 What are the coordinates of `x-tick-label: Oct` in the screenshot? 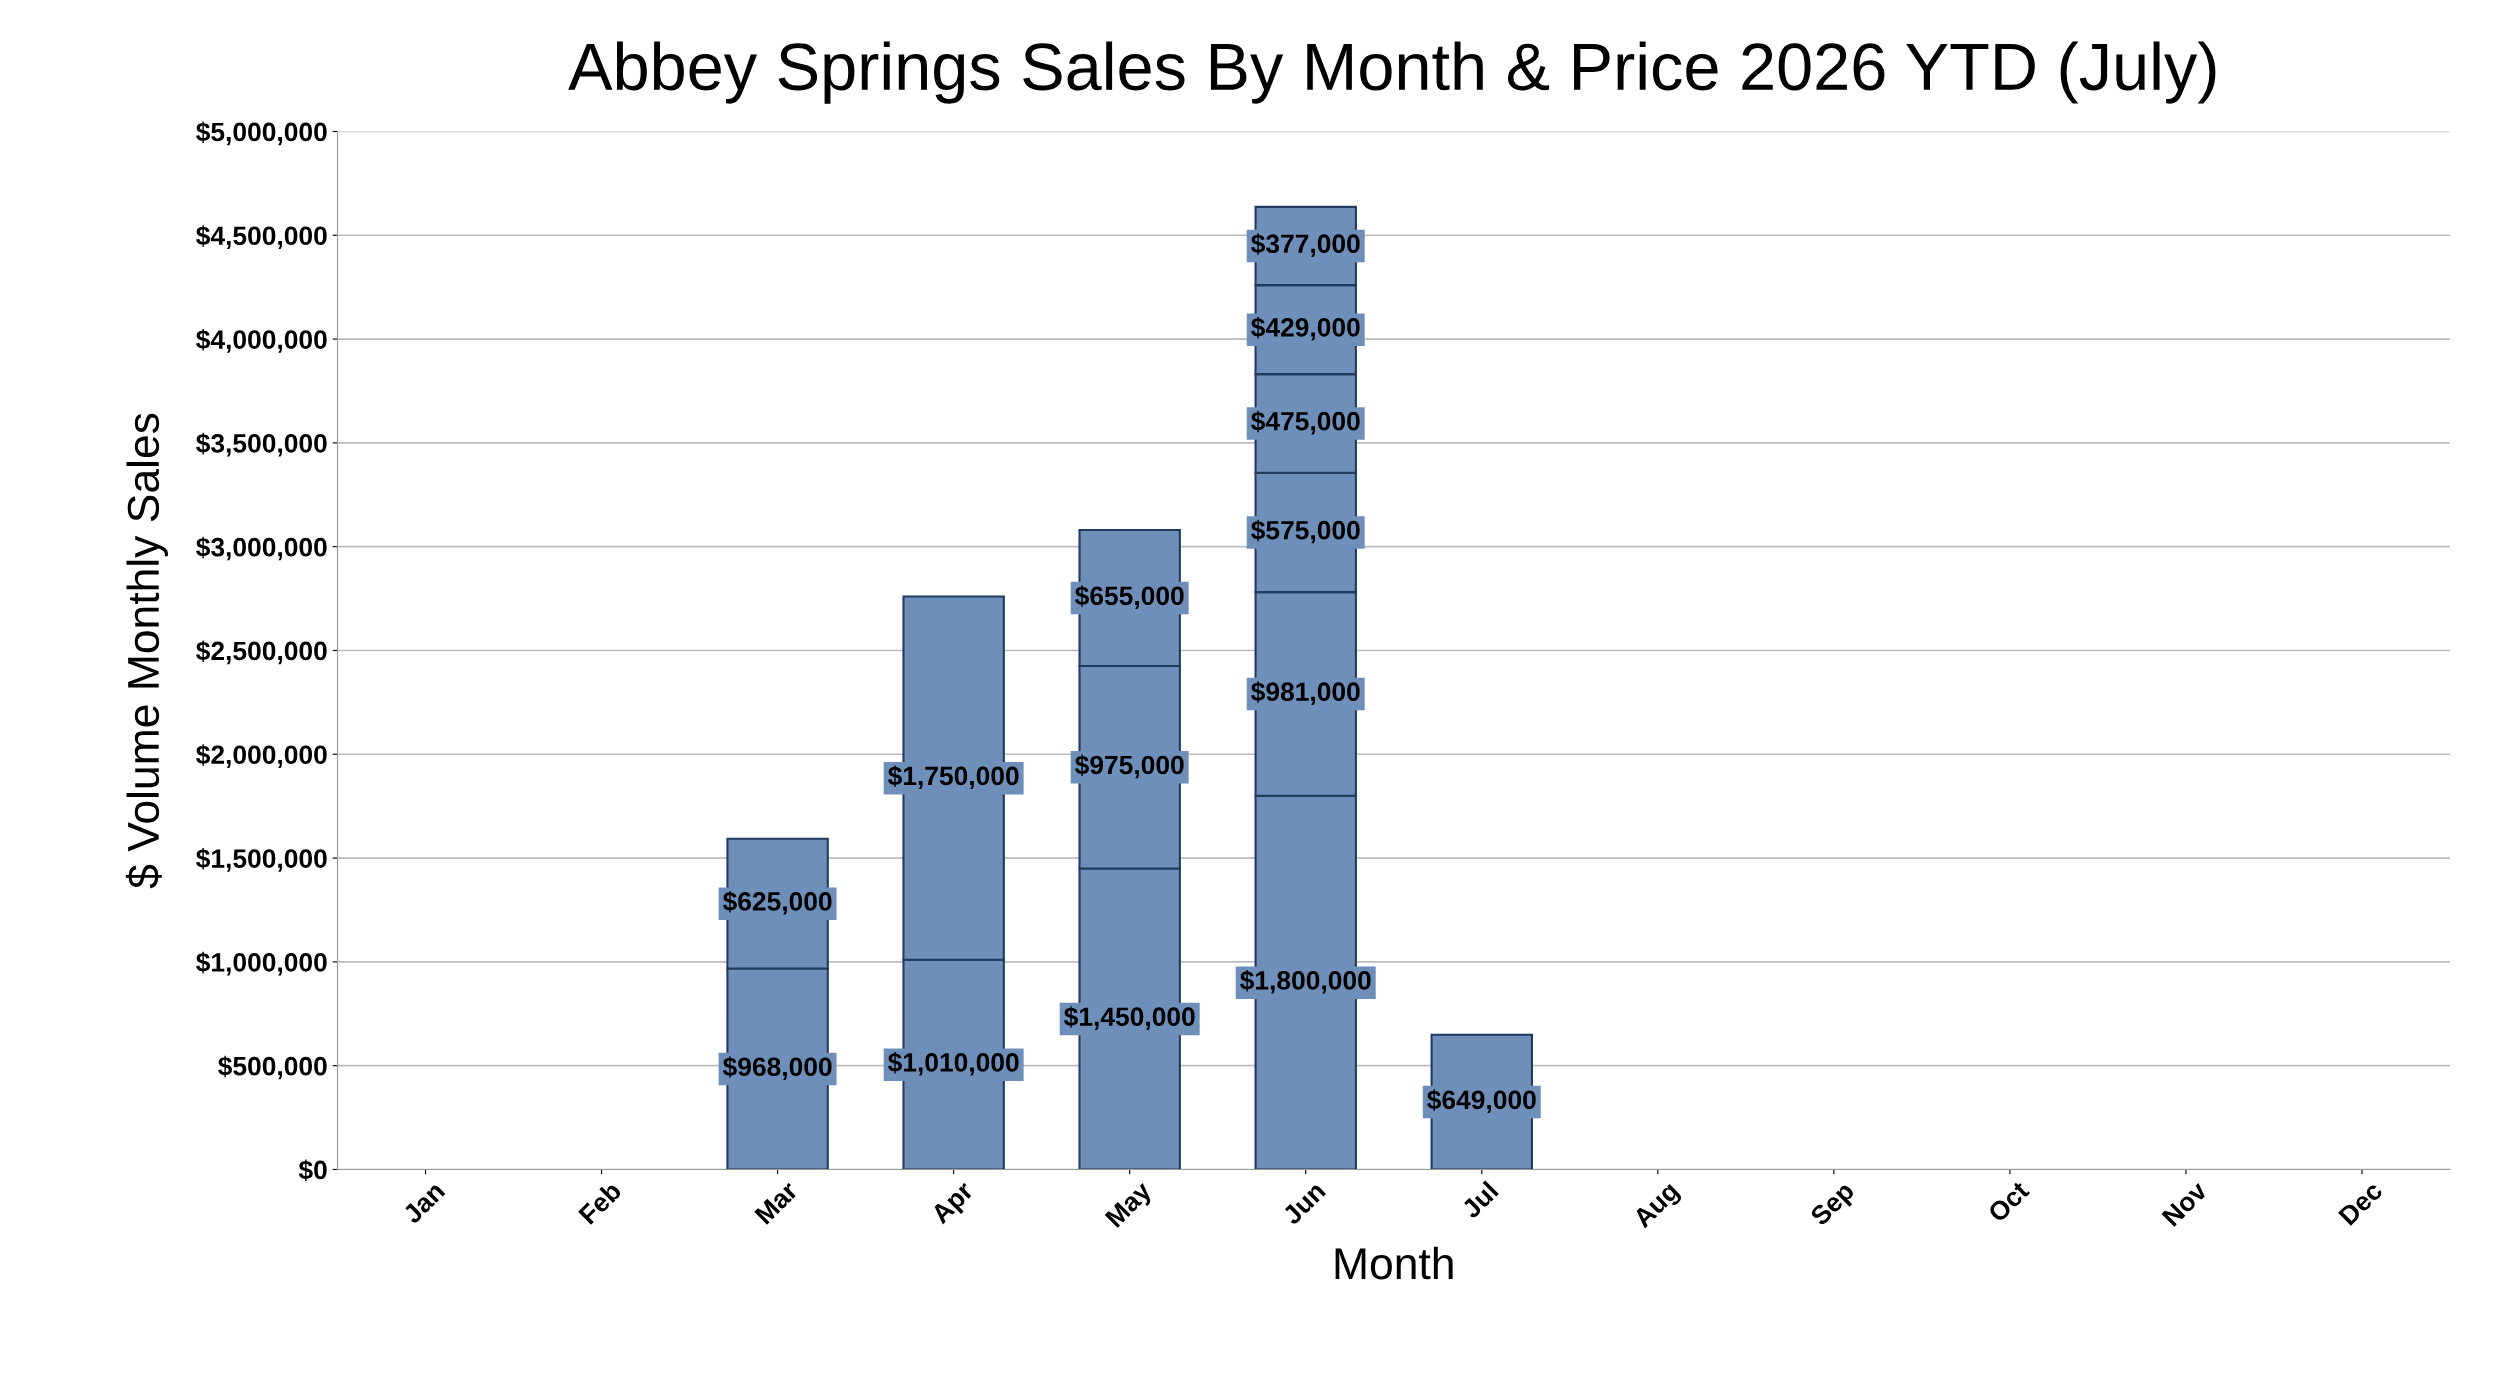 It's located at (2008, 1201).